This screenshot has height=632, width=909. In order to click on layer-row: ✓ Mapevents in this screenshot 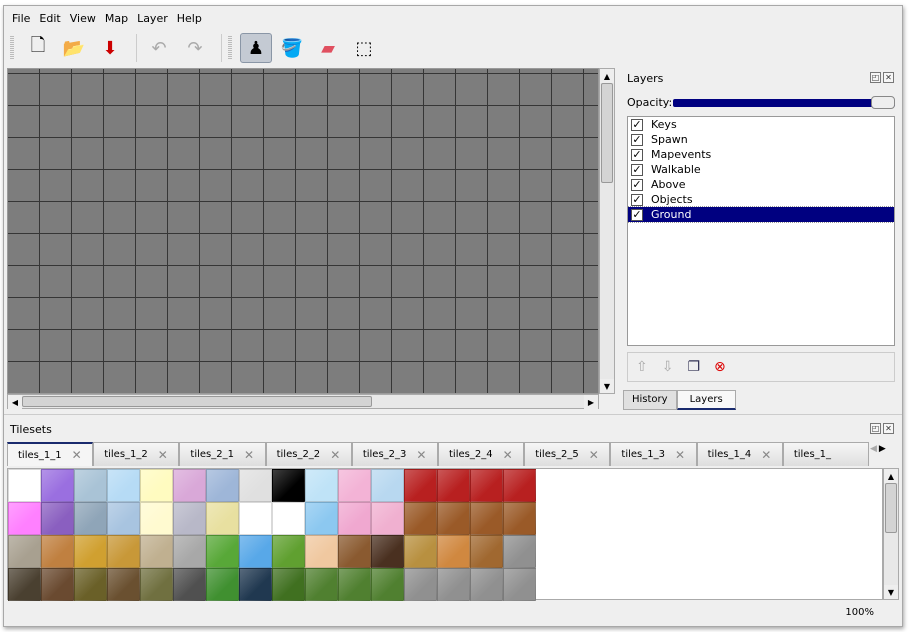, I will do `click(761, 154)`.